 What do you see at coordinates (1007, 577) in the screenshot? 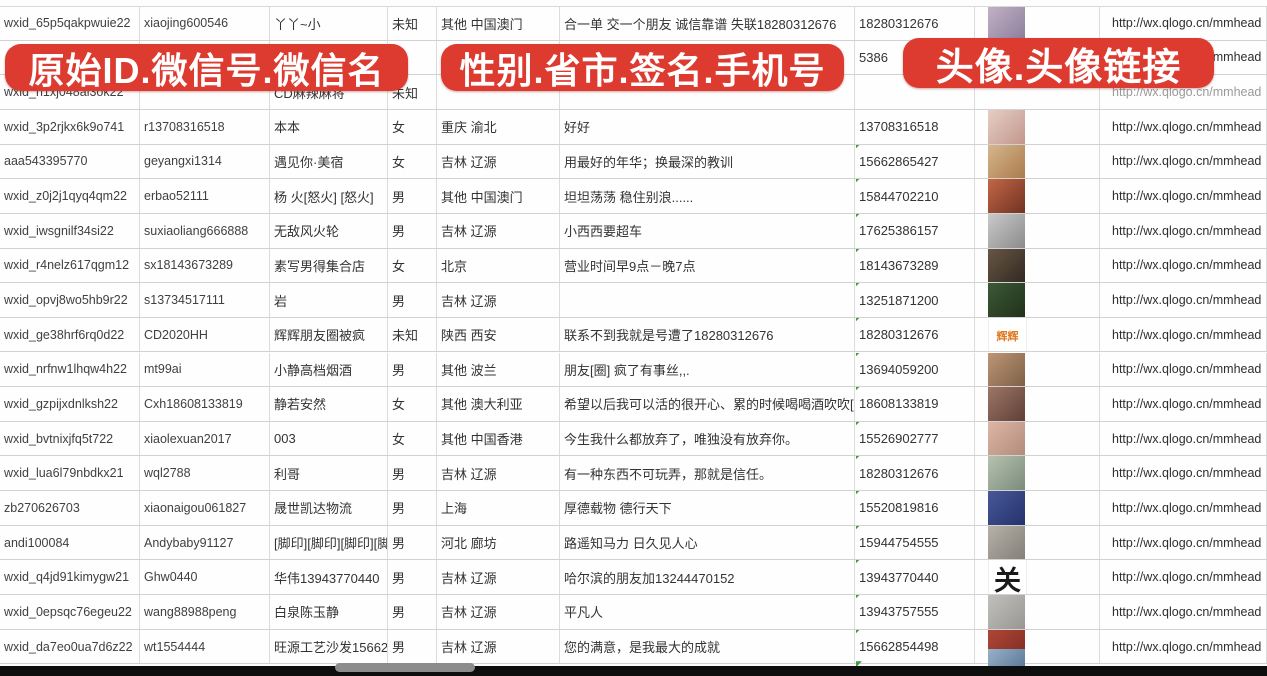
I see `avatar-image-calligraphy-guan: 关` at bounding box center [1007, 577].